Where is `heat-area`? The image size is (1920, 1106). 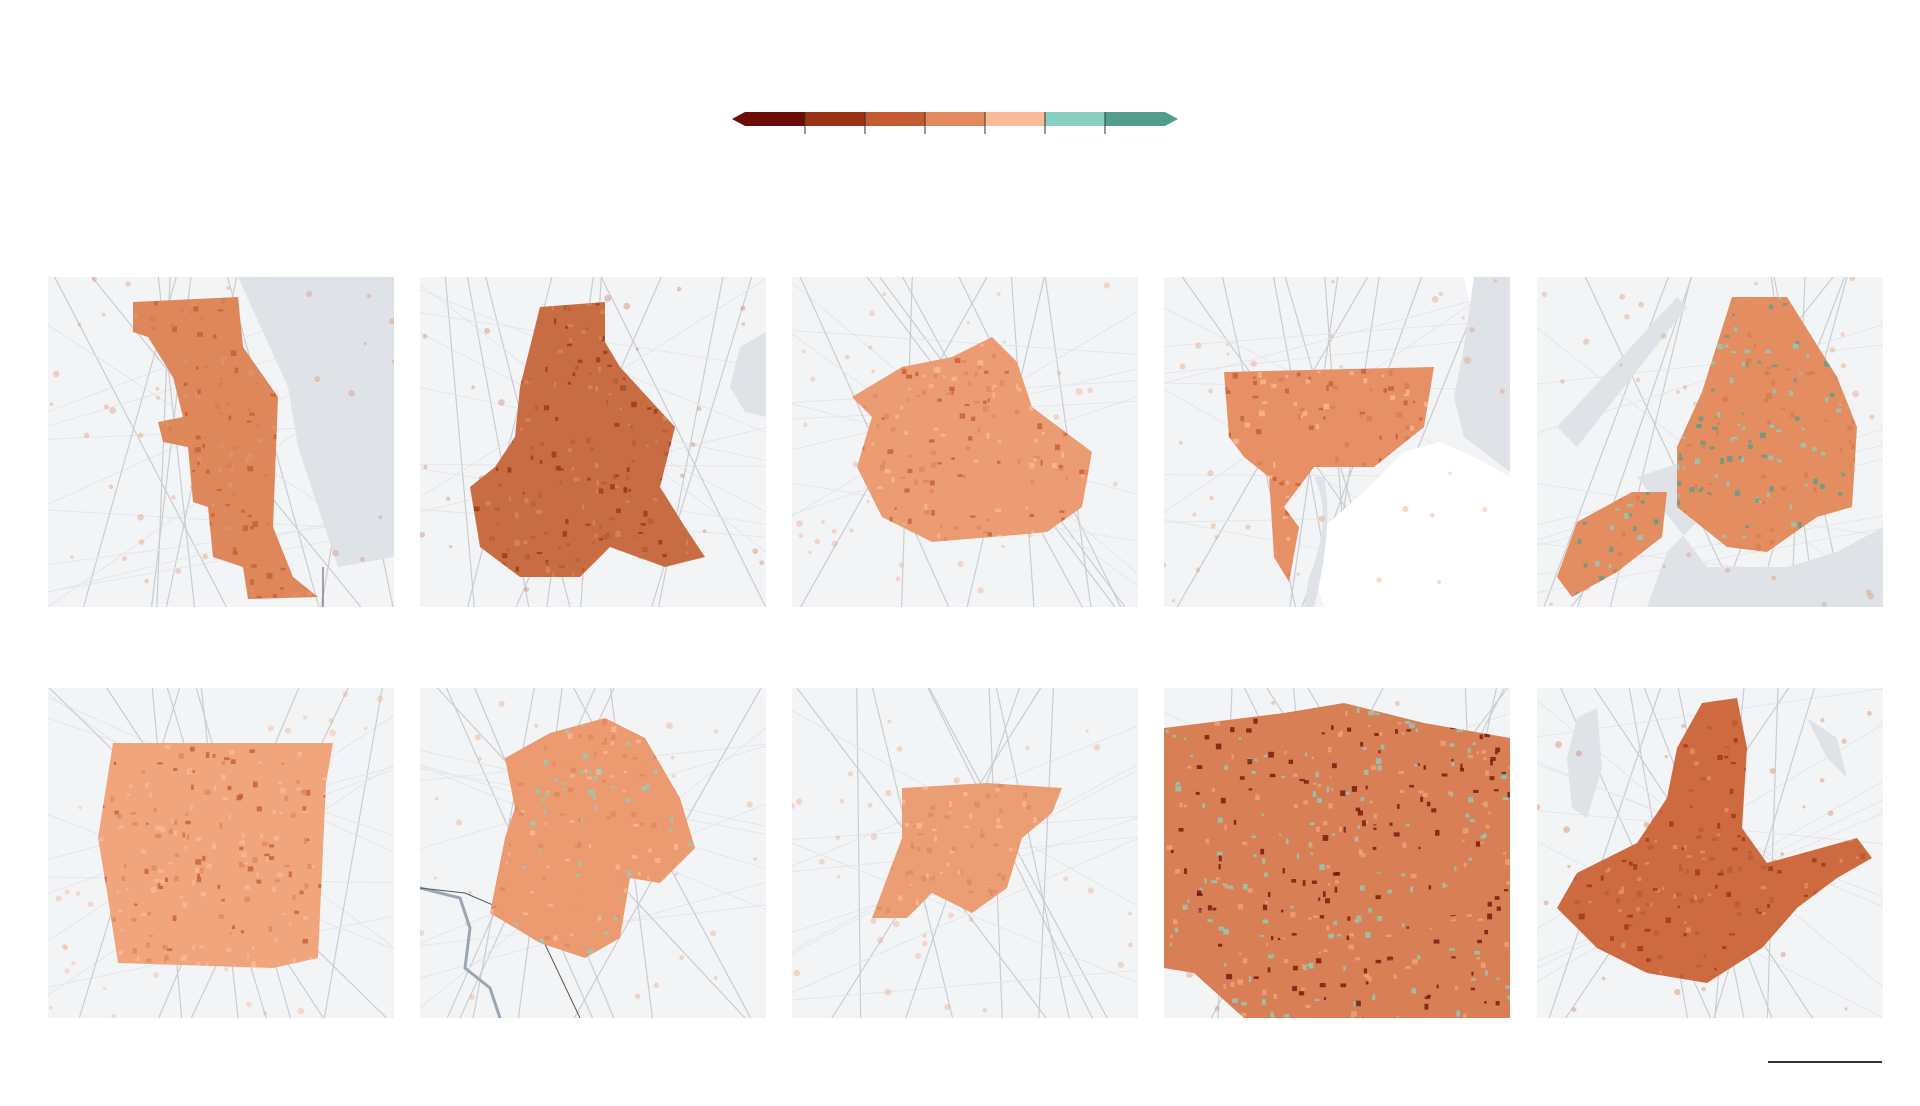 heat-area is located at coordinates (1329, 474).